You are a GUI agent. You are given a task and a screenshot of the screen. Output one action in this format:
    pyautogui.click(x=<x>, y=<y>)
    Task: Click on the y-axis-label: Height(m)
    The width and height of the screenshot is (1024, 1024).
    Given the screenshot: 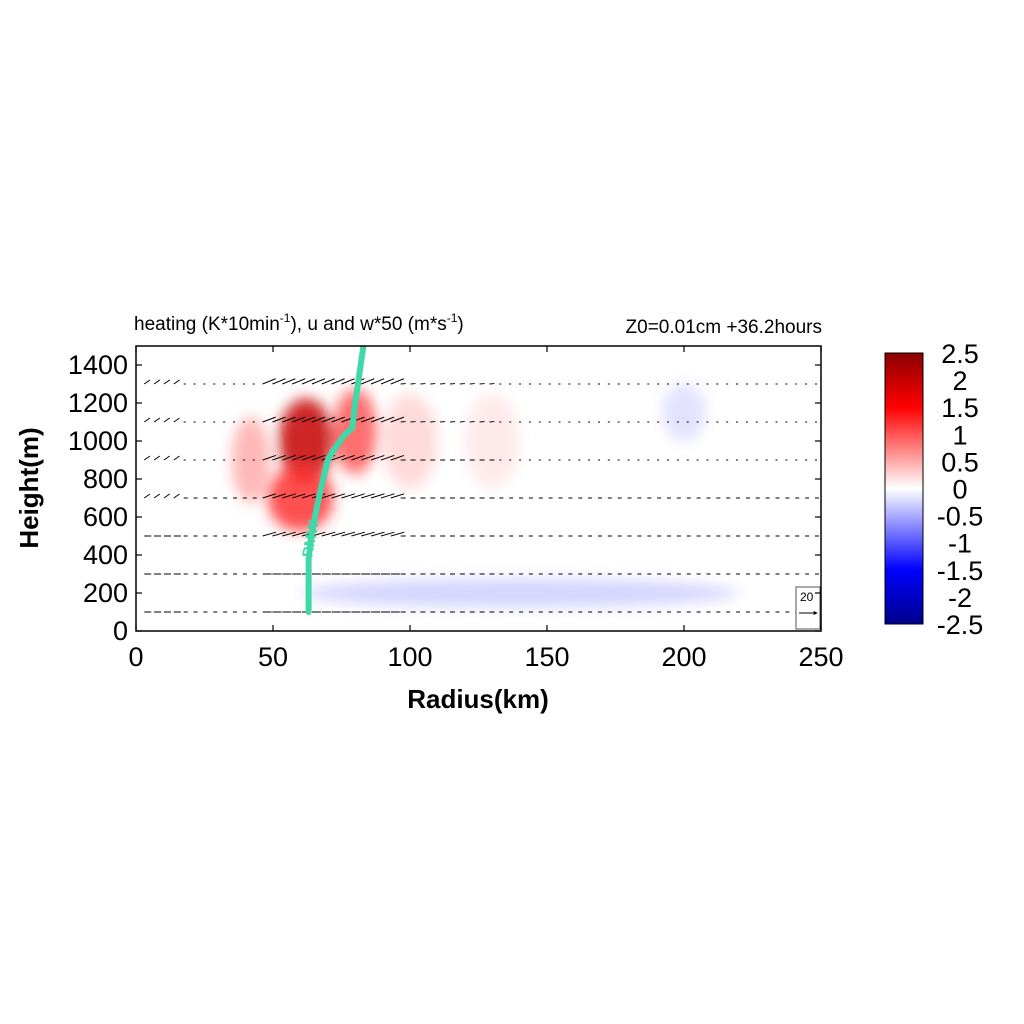 What is the action you would take?
    pyautogui.click(x=29, y=487)
    